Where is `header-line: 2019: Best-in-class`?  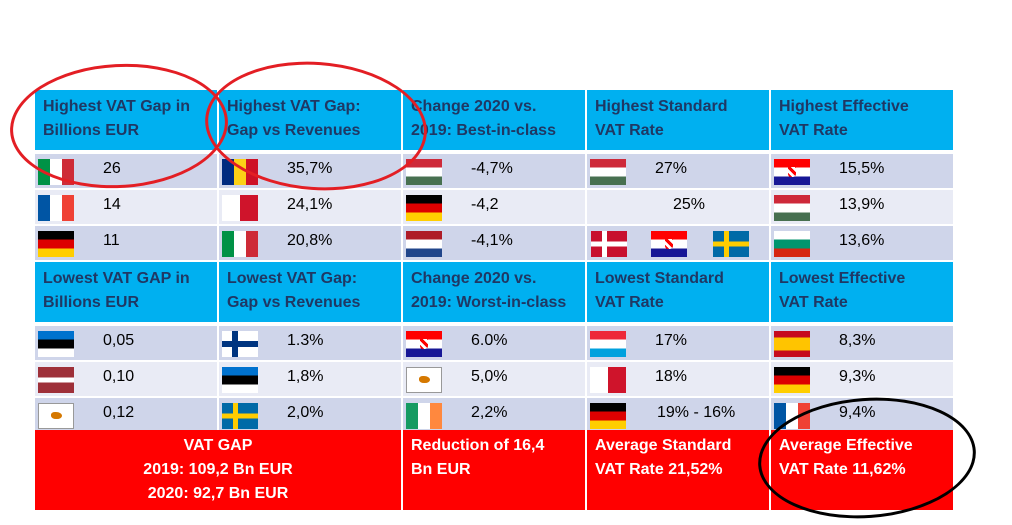 header-line: 2019: Best-in-class is located at coordinates (483, 130).